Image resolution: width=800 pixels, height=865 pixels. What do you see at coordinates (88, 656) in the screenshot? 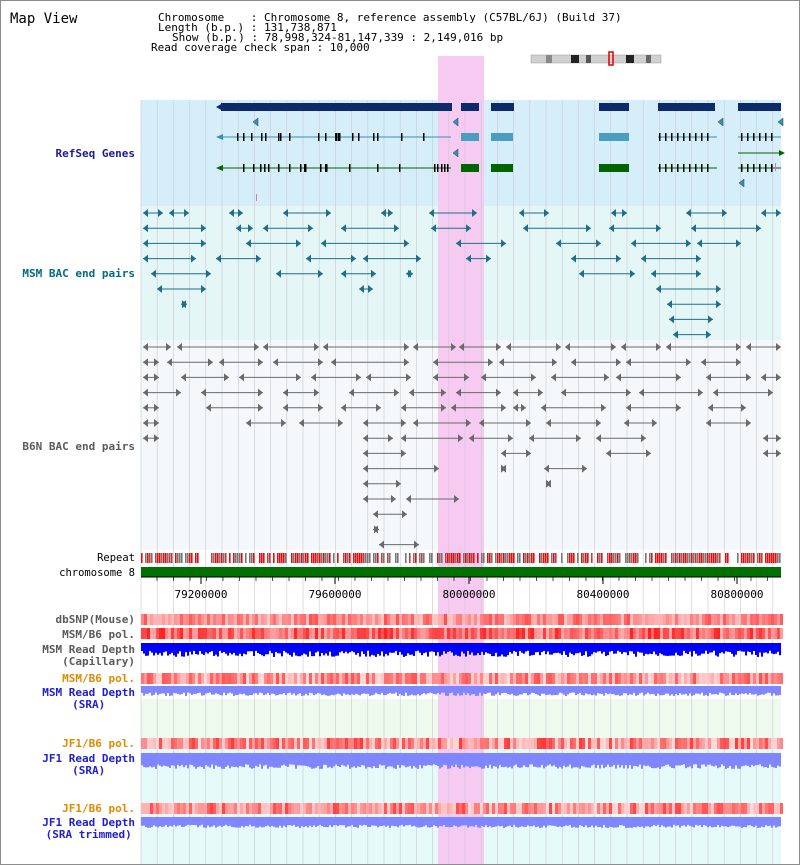
I see `track-label-msm-depth-cap: MSM Read Depth (Capillary)` at bounding box center [88, 656].